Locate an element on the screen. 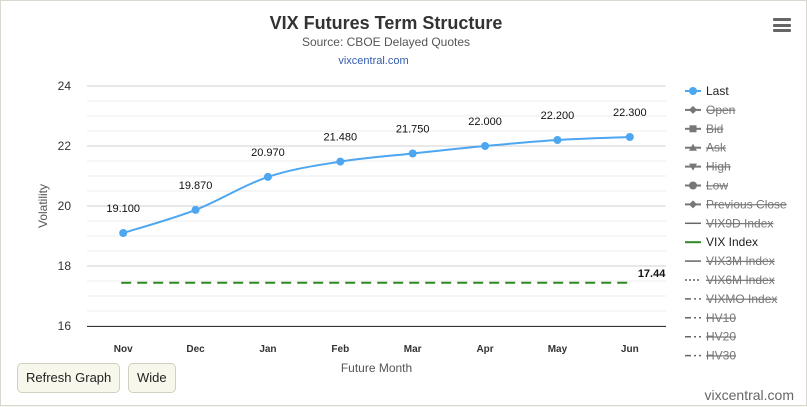 The height and width of the screenshot is (407, 807). x-tick-label: Jan is located at coordinates (267, 349).